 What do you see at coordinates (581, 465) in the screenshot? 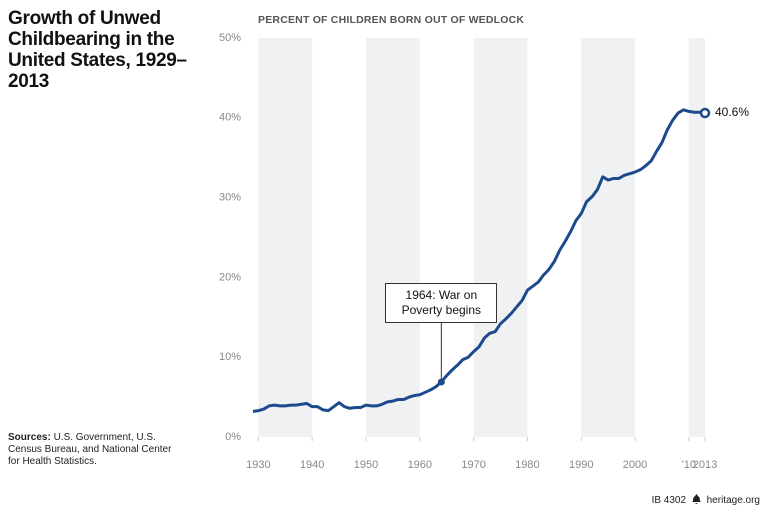
I see `x-tick-label: 1990` at bounding box center [581, 465].